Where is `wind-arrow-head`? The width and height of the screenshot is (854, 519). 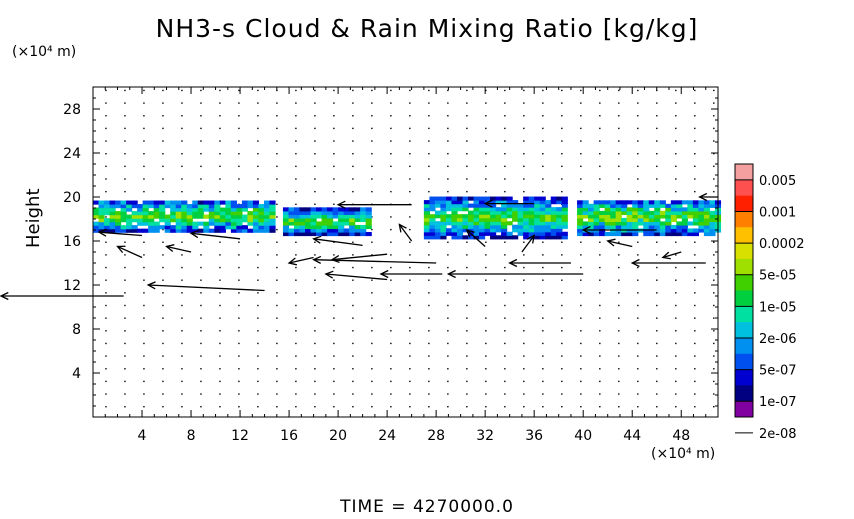
wind-arrow-head is located at coordinates (194, 234).